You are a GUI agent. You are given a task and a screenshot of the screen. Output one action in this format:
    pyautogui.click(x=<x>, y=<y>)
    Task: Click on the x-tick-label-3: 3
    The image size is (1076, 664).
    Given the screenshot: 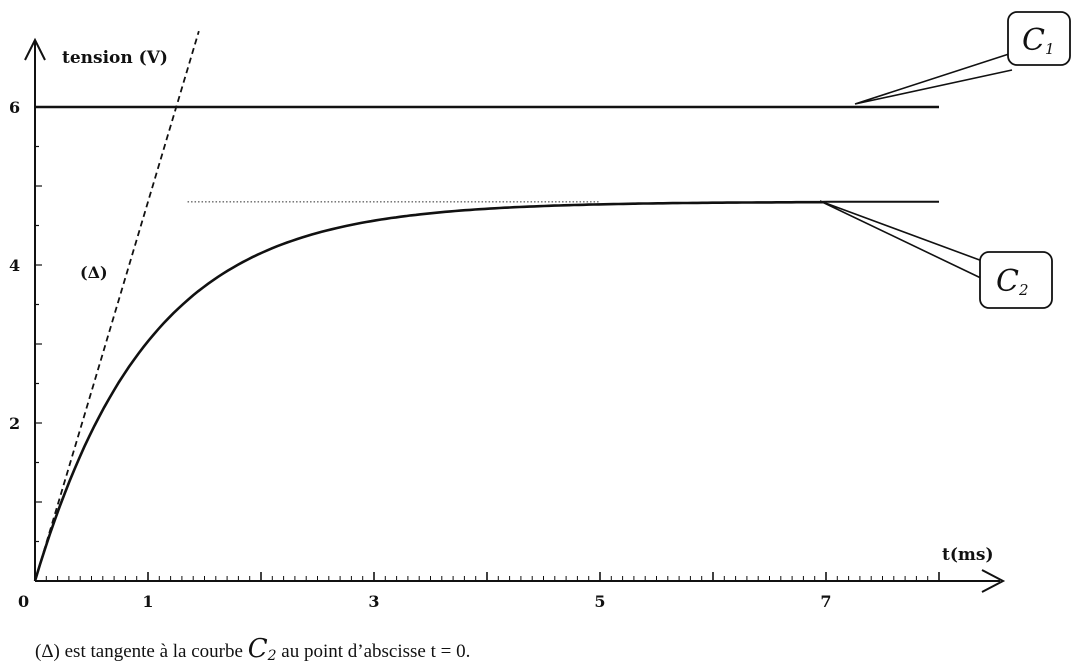 What is the action you would take?
    pyautogui.click(x=373, y=601)
    